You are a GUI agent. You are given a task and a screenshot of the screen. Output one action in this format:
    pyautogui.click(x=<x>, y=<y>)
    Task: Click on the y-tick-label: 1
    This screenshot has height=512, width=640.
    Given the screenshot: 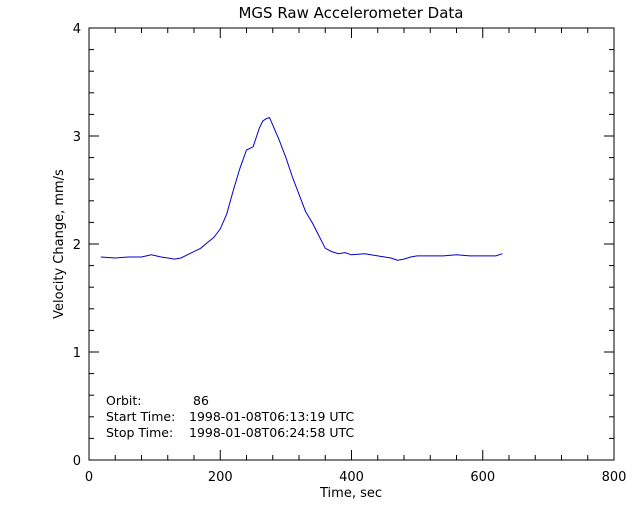 What is the action you would take?
    pyautogui.click(x=77, y=353)
    